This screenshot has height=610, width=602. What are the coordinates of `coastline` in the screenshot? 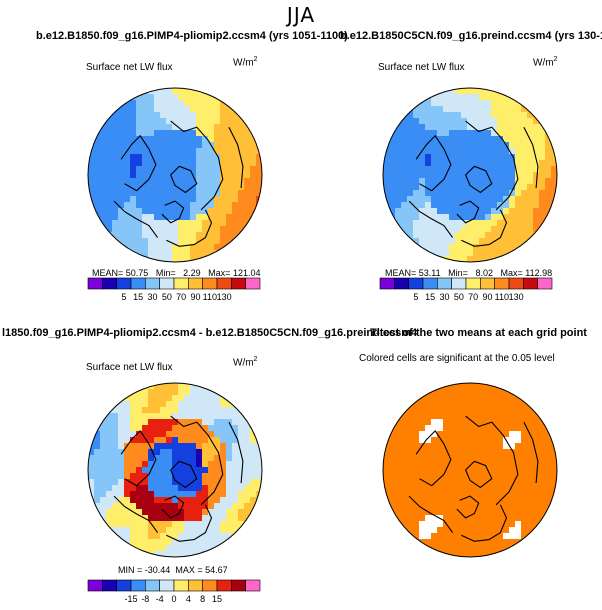 It's located at (197, 165).